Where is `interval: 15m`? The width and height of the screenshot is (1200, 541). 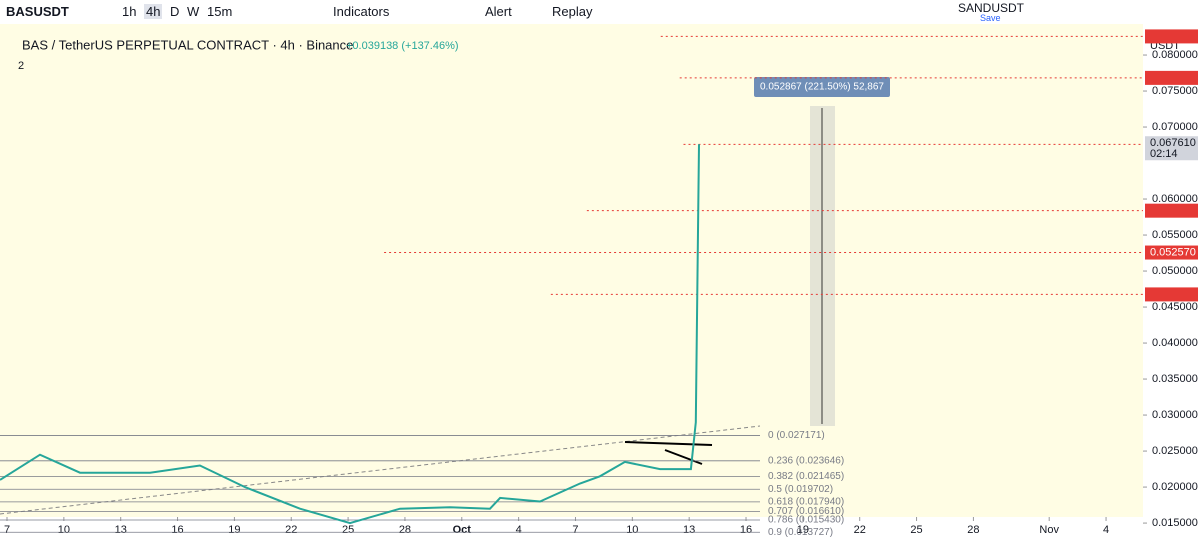
interval: 15m is located at coordinates (220, 11).